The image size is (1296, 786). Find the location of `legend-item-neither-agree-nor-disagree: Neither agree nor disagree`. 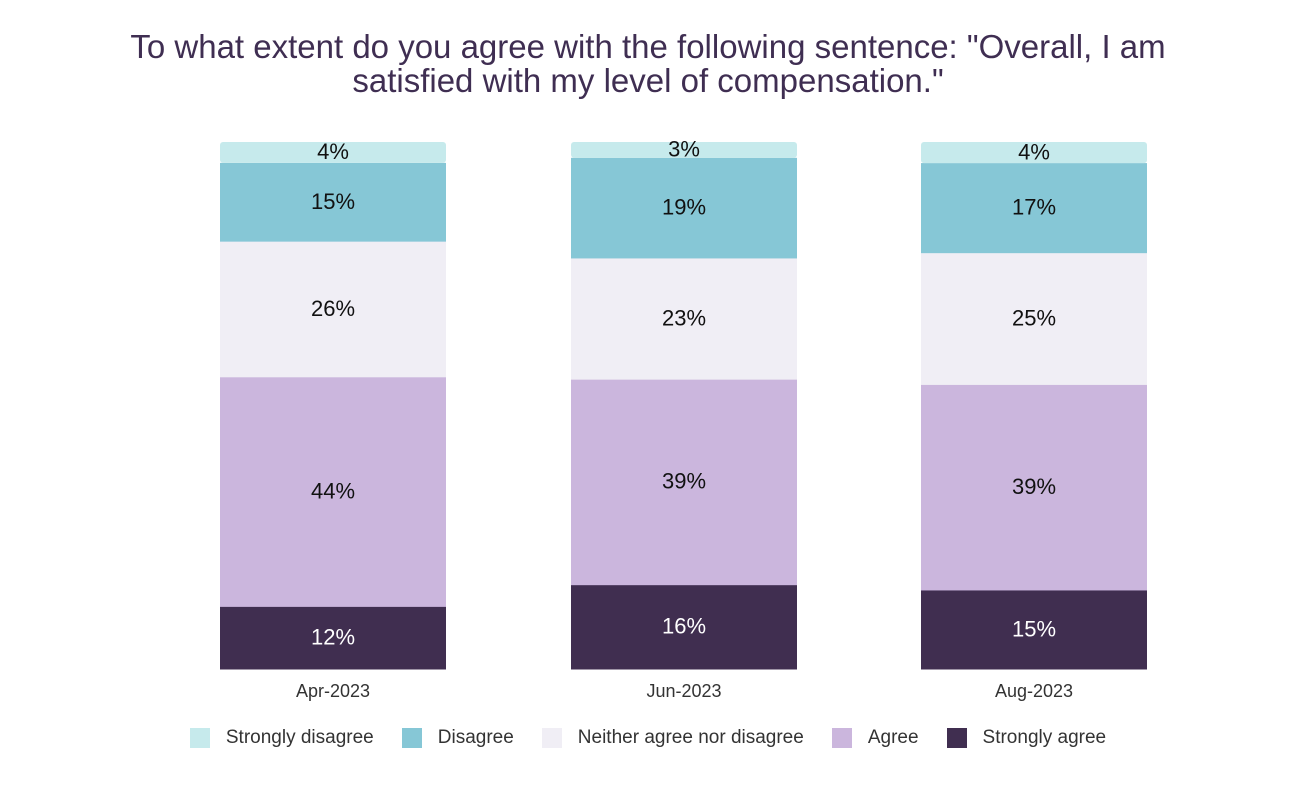

legend-item-neither-agree-nor-disagree: Neither agree nor disagree is located at coordinates (672, 738).